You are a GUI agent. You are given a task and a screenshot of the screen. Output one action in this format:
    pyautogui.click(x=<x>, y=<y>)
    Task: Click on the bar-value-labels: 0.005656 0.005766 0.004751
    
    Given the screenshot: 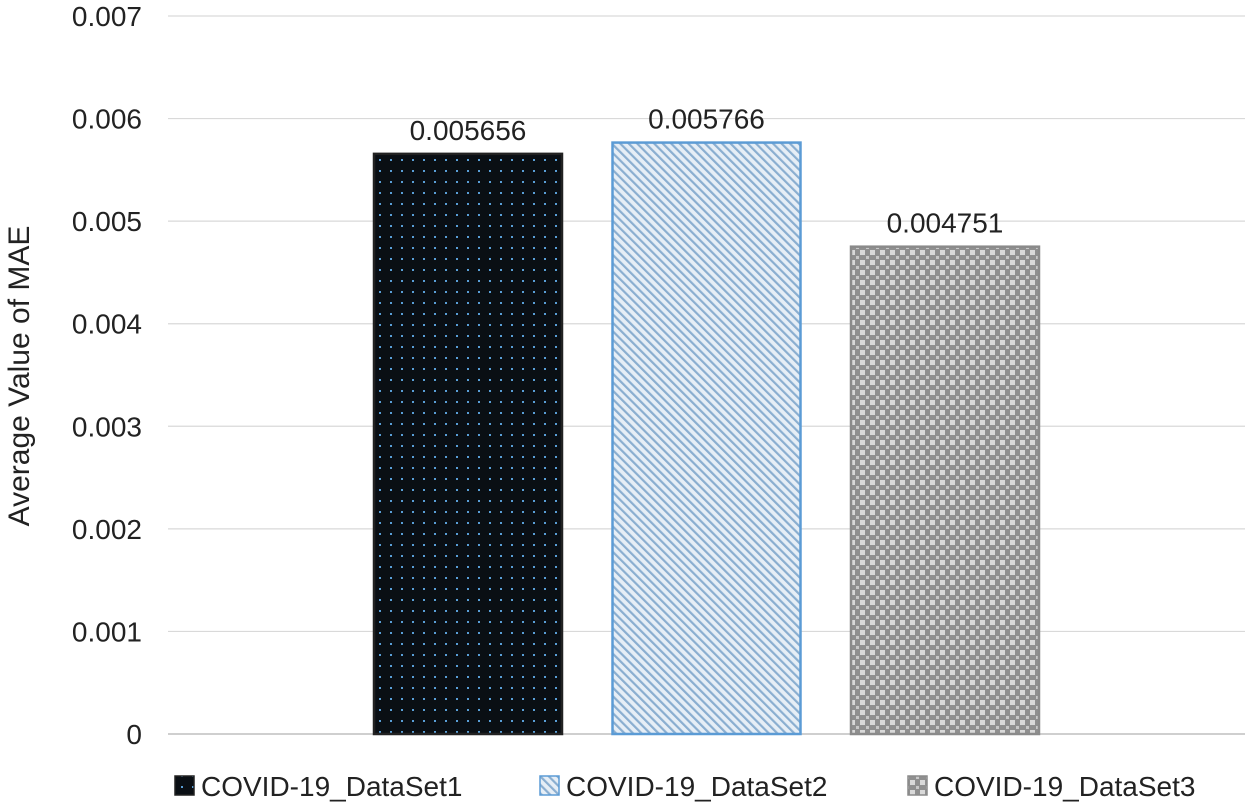 What is the action you would take?
    pyautogui.click(x=707, y=171)
    